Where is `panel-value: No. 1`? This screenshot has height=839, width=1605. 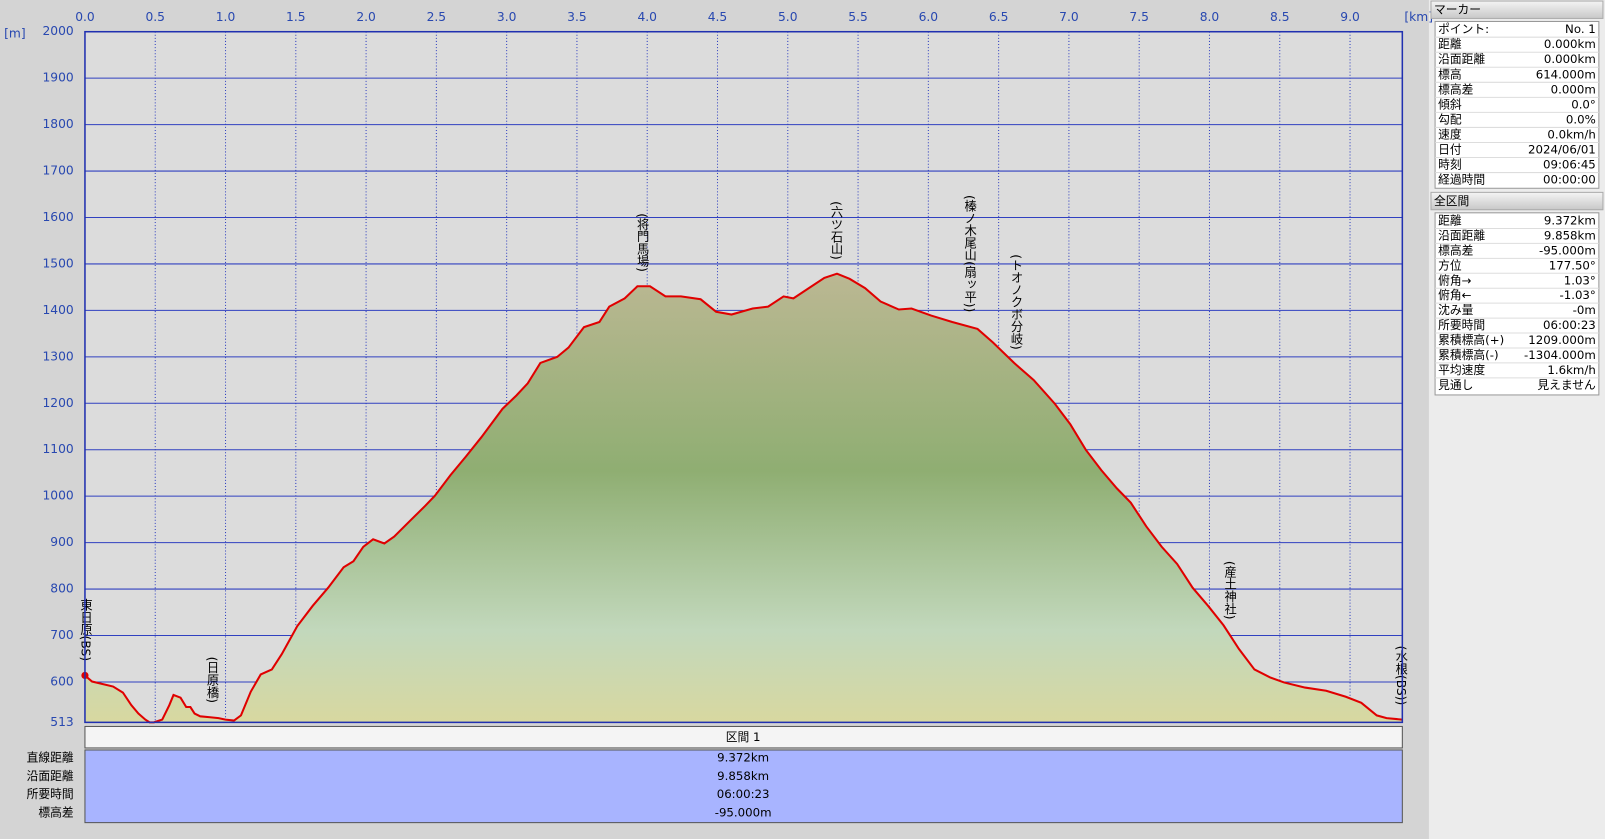
panel-value: No. 1 is located at coordinates (1580, 29).